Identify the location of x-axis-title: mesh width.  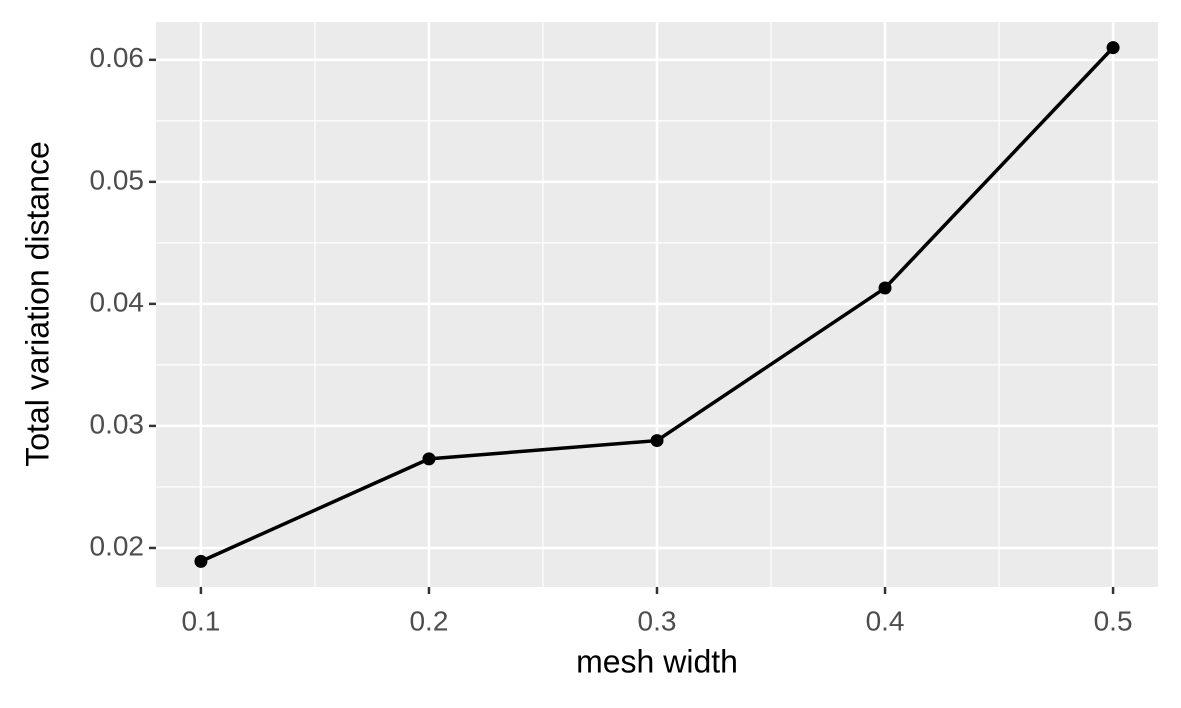
(657, 661).